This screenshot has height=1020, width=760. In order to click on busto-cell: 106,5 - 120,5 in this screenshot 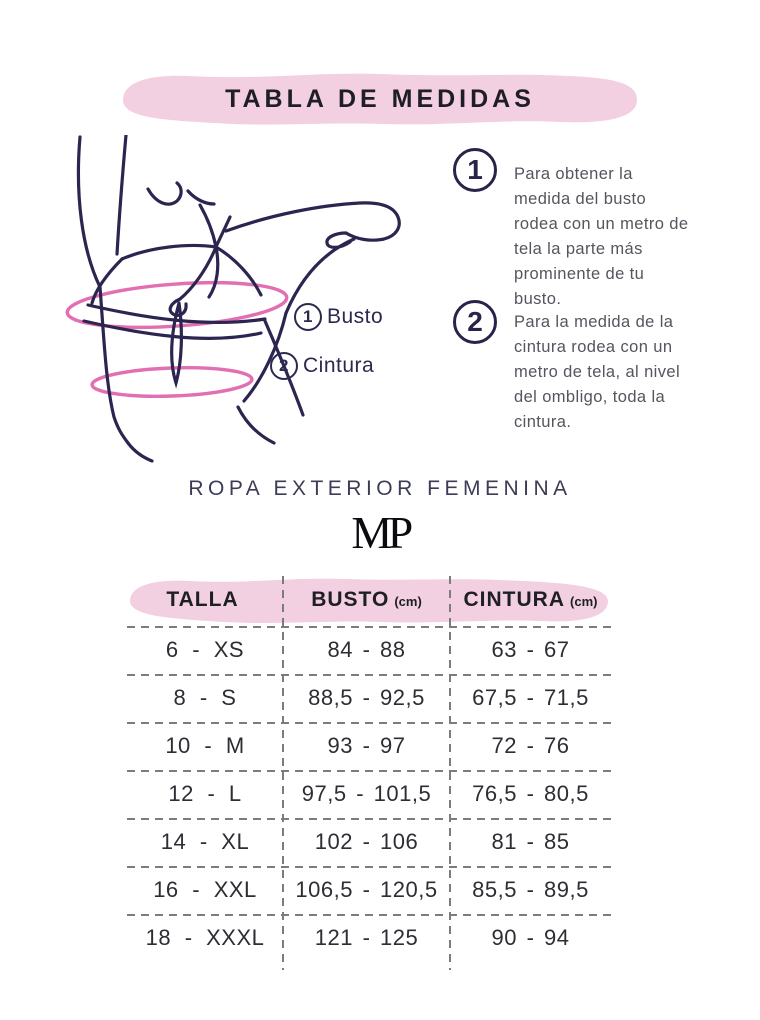, I will do `click(366, 889)`.